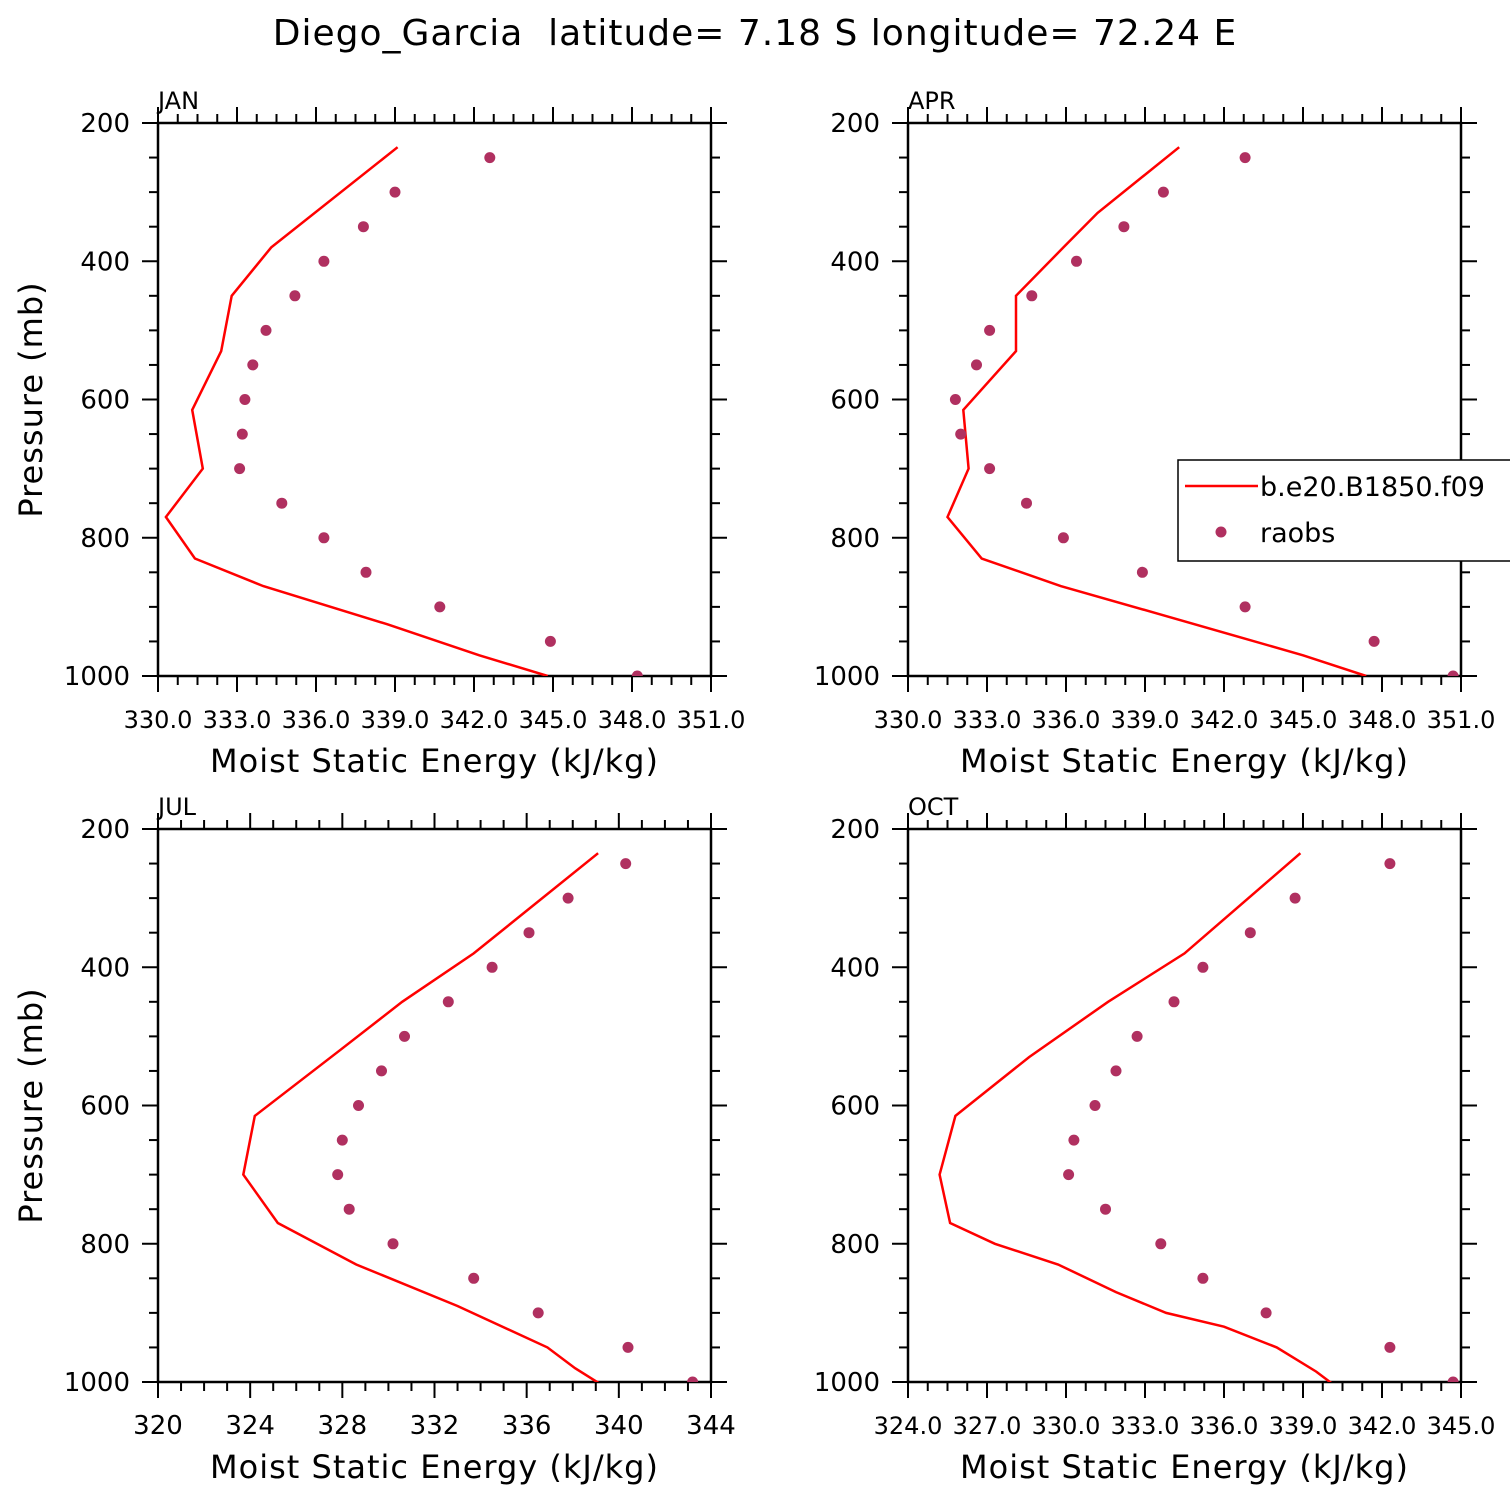 The width and height of the screenshot is (1510, 1510). What do you see at coordinates (987, 1426) in the screenshot?
I see `x-tick-label: 327.0` at bounding box center [987, 1426].